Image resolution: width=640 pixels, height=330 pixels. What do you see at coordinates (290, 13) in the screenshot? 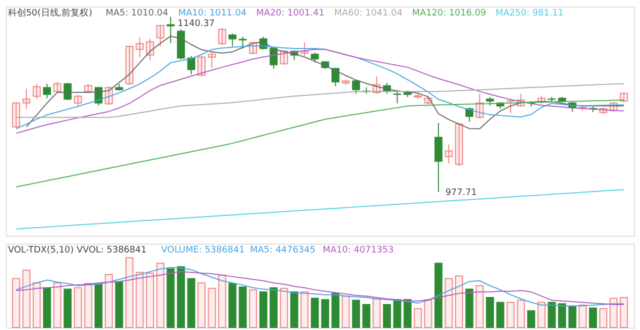
I see `text: MA20: 1001.41` at bounding box center [290, 13].